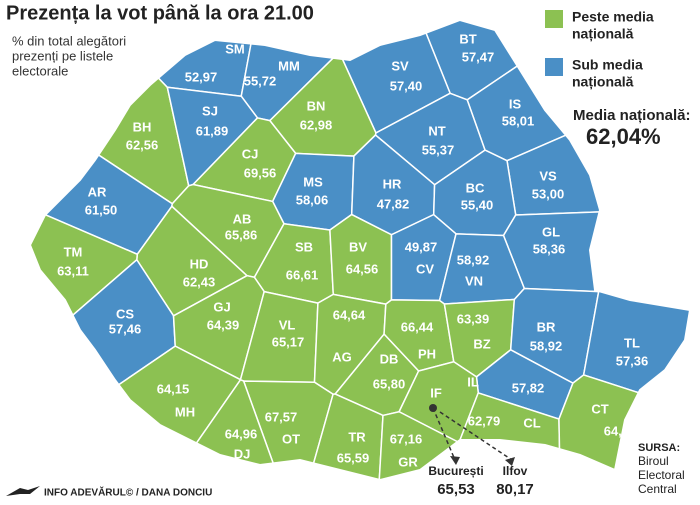  I want to click on county-value: 62,56, so click(142, 144).